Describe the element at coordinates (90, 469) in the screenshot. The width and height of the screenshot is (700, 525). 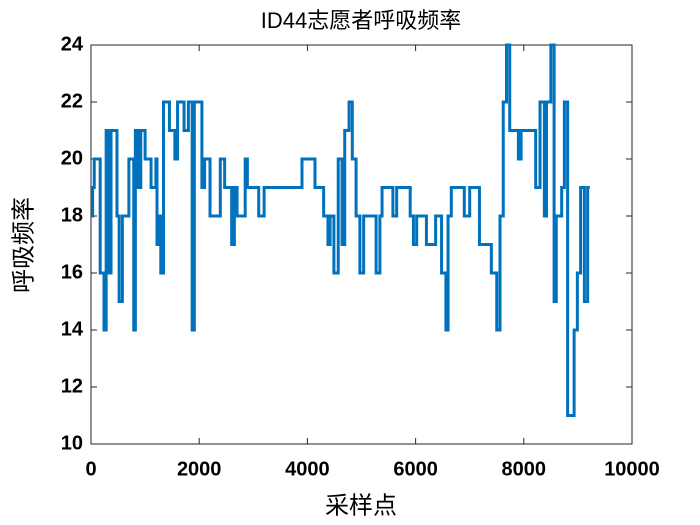
I see `x-tick-label: 0` at that location.